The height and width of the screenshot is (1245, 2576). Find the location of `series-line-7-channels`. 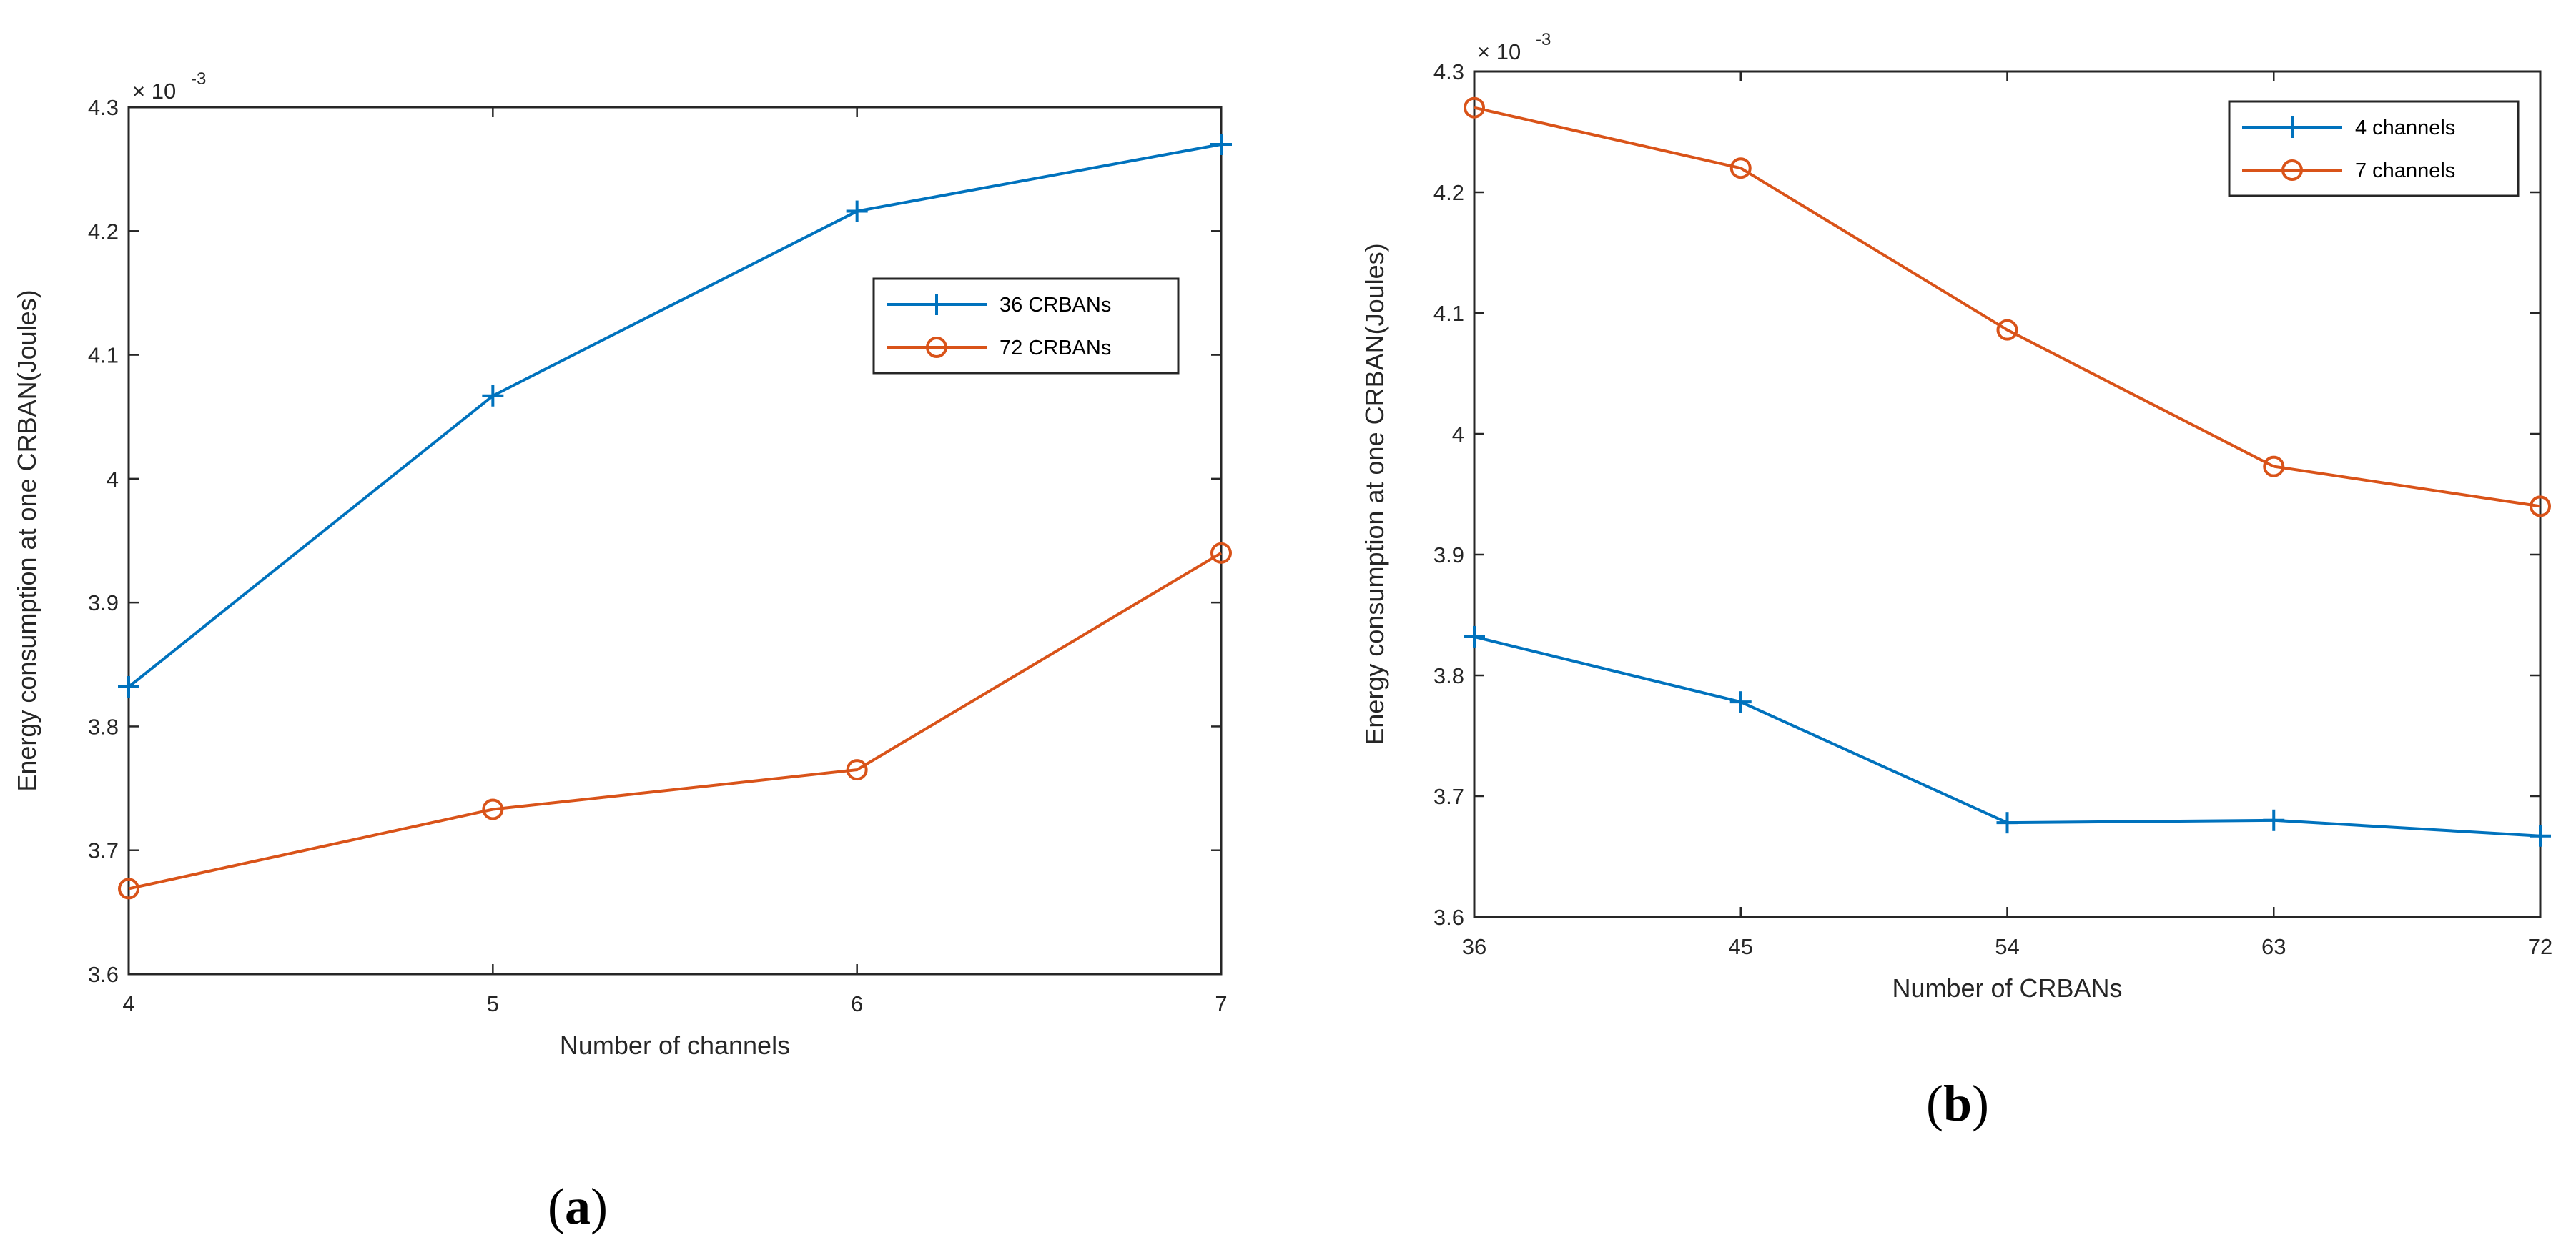

series-line-7-channels is located at coordinates (2007, 307).